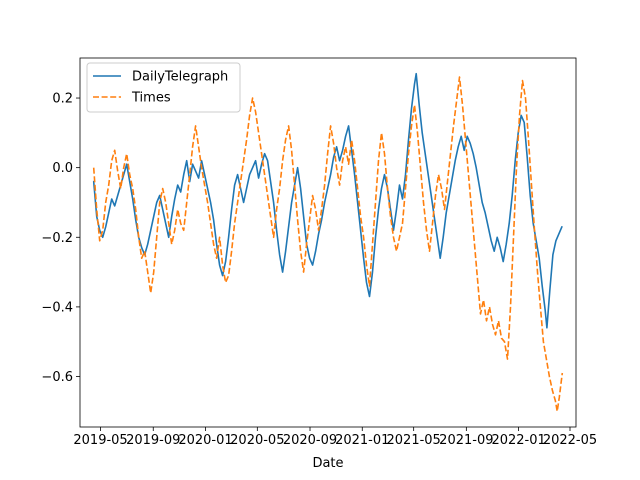 This screenshot has height=480, width=640. Describe the element at coordinates (327, 463) in the screenshot. I see `x-axis-label: Date` at that location.